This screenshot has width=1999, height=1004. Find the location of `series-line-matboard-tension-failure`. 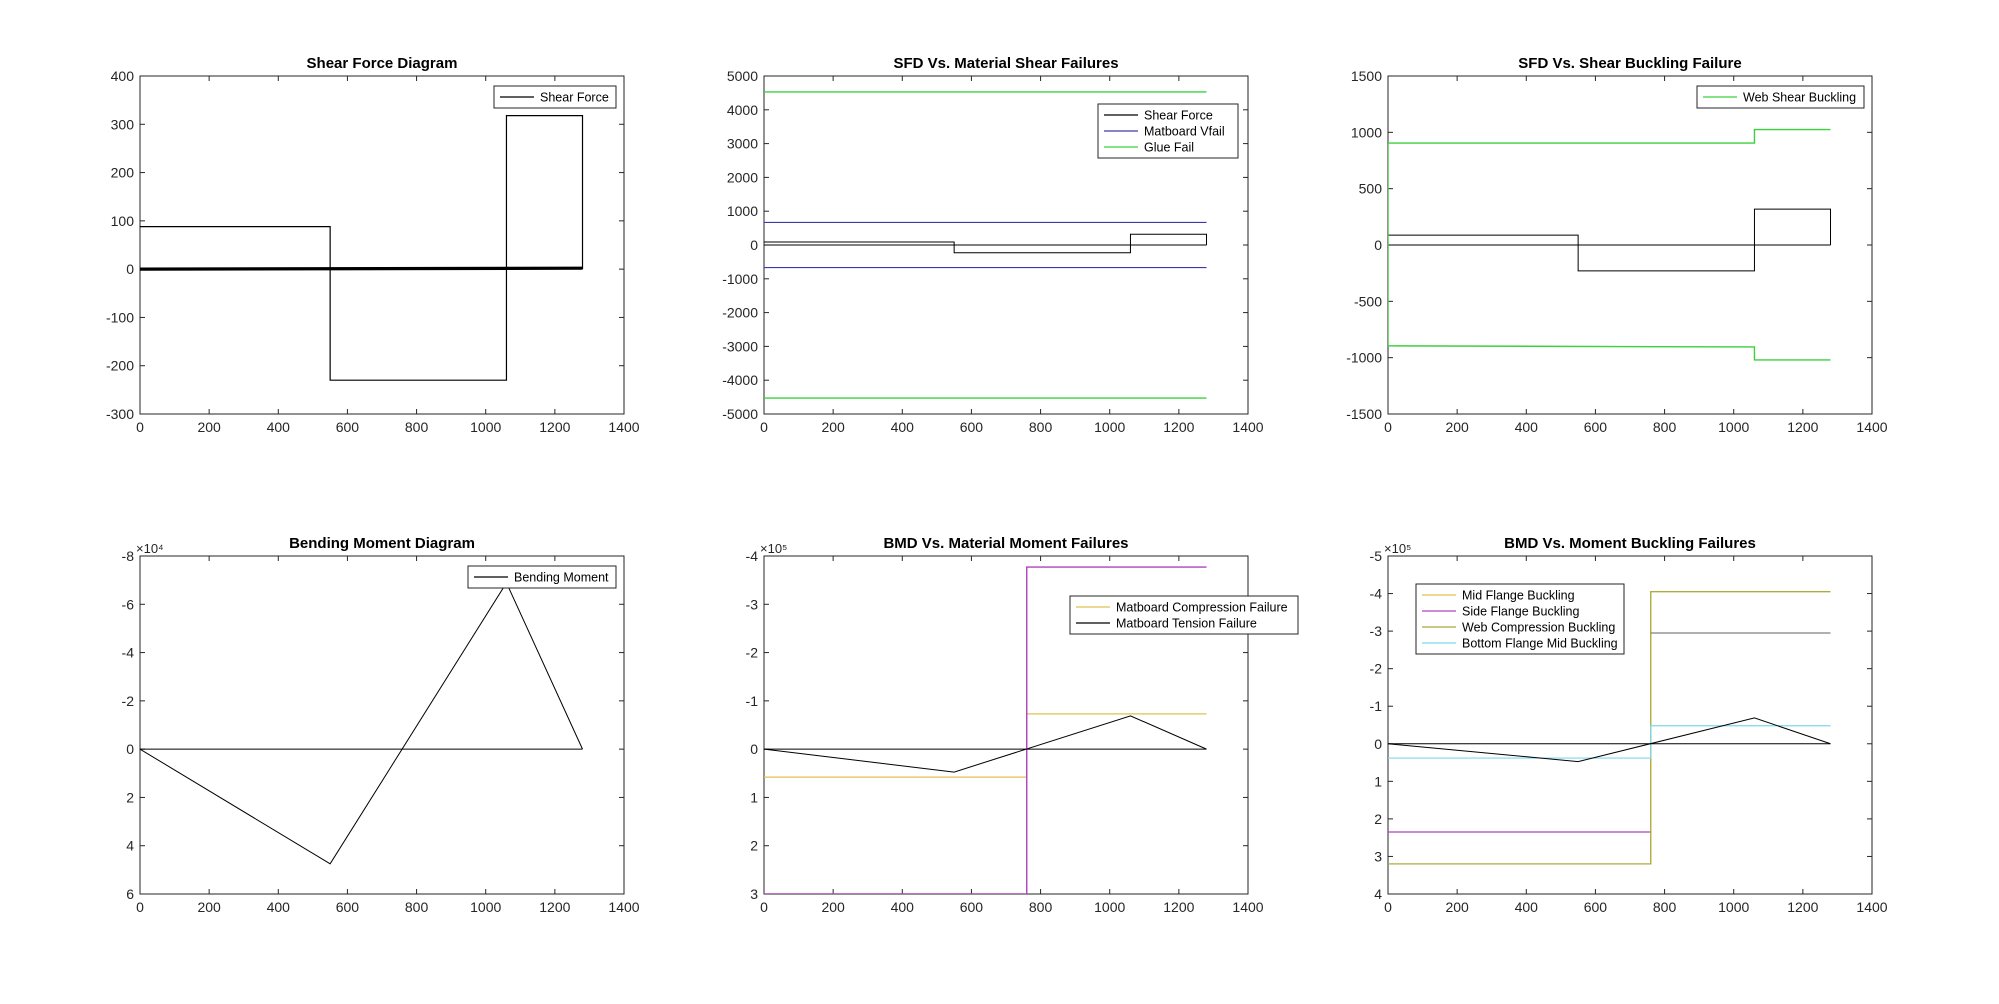

series-line-matboard-tension-failure is located at coordinates (985, 744).